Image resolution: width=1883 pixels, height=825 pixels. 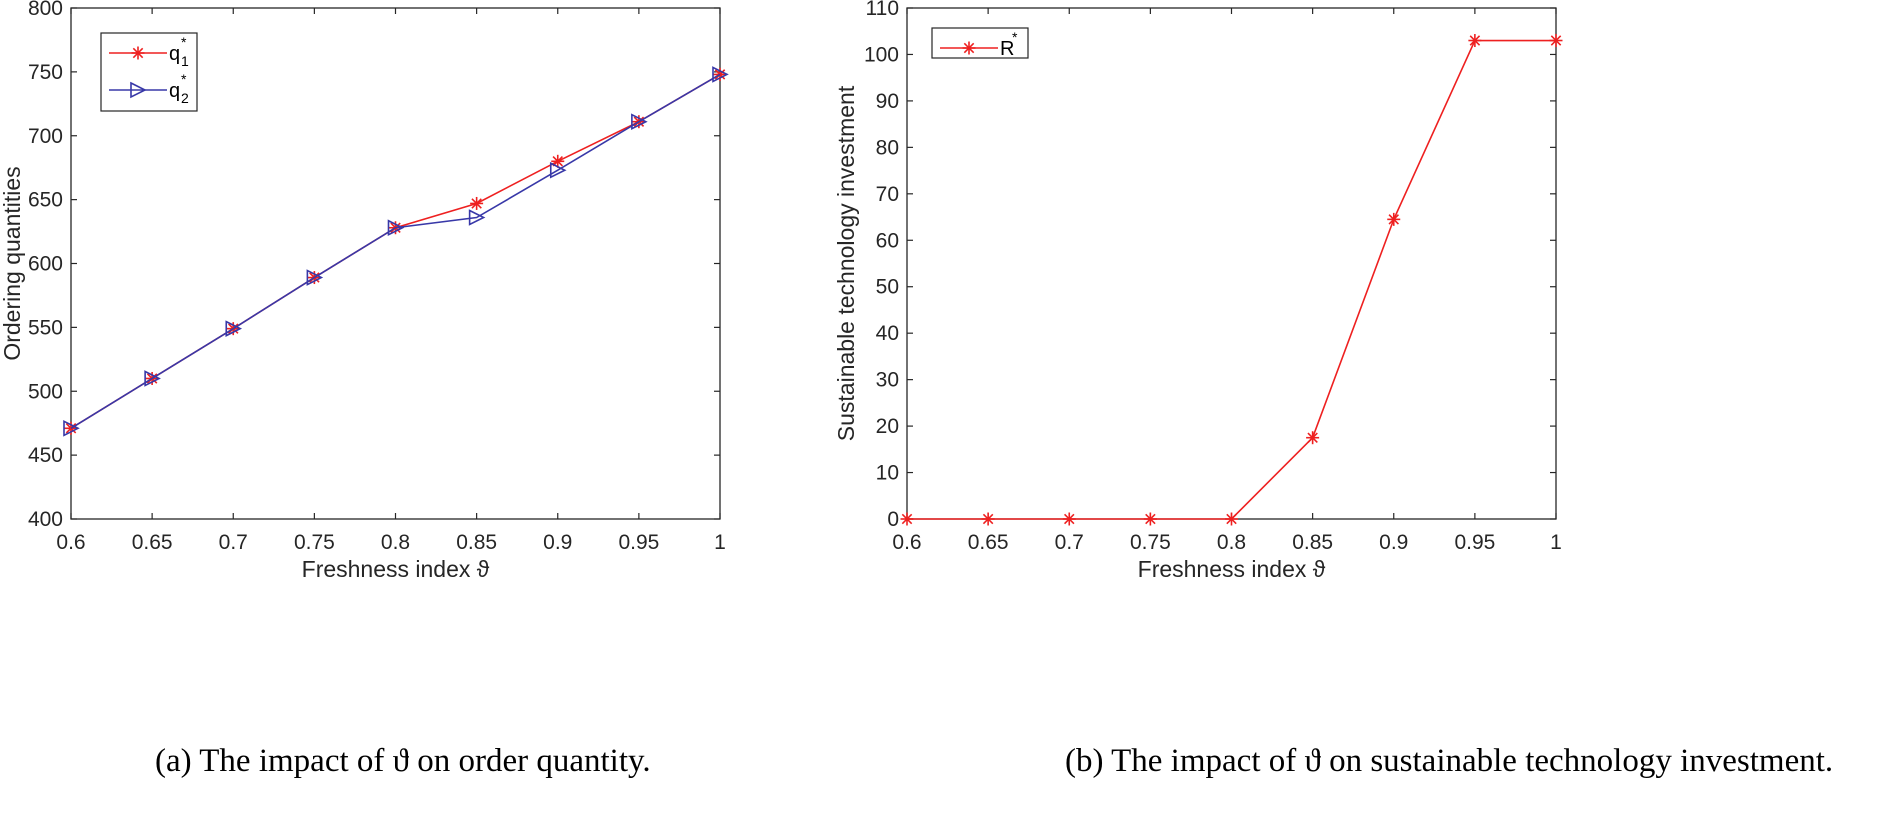 What do you see at coordinates (185, 61) in the screenshot?
I see `legend-subscript: 1` at bounding box center [185, 61].